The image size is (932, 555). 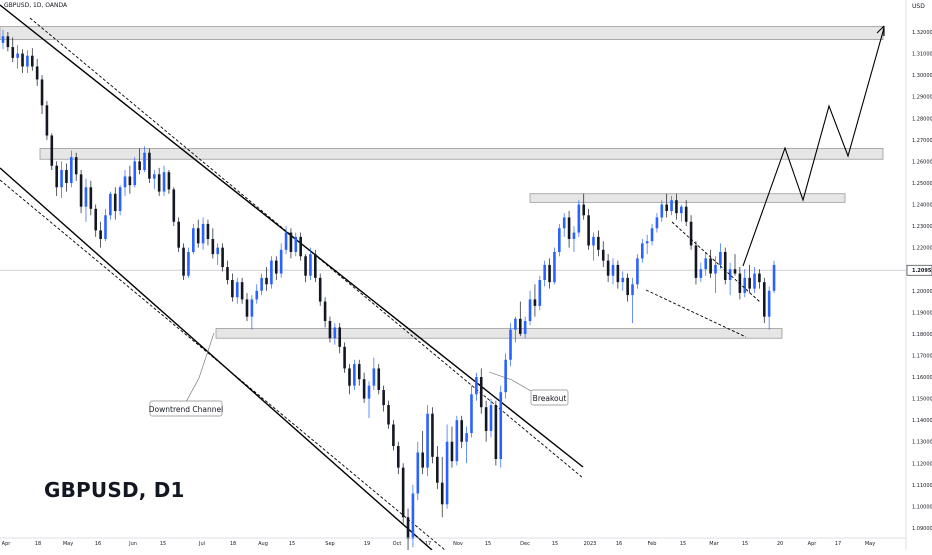 I want to click on price-tick-label: 1.09000, so click(x=922, y=529).